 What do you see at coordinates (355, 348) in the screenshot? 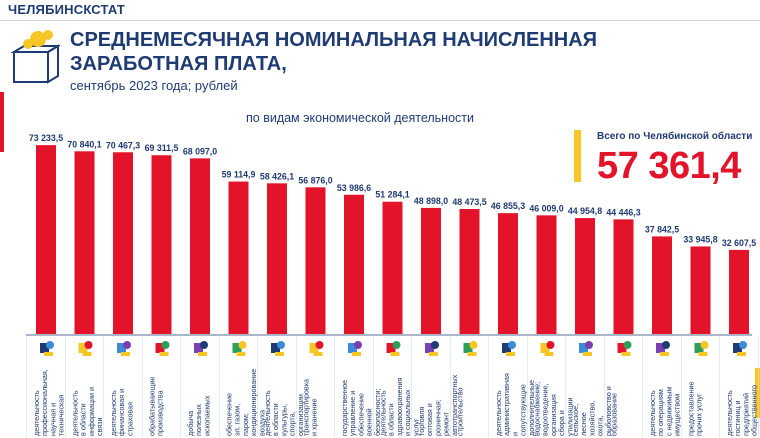
I see `tank-icon` at bounding box center [355, 348].